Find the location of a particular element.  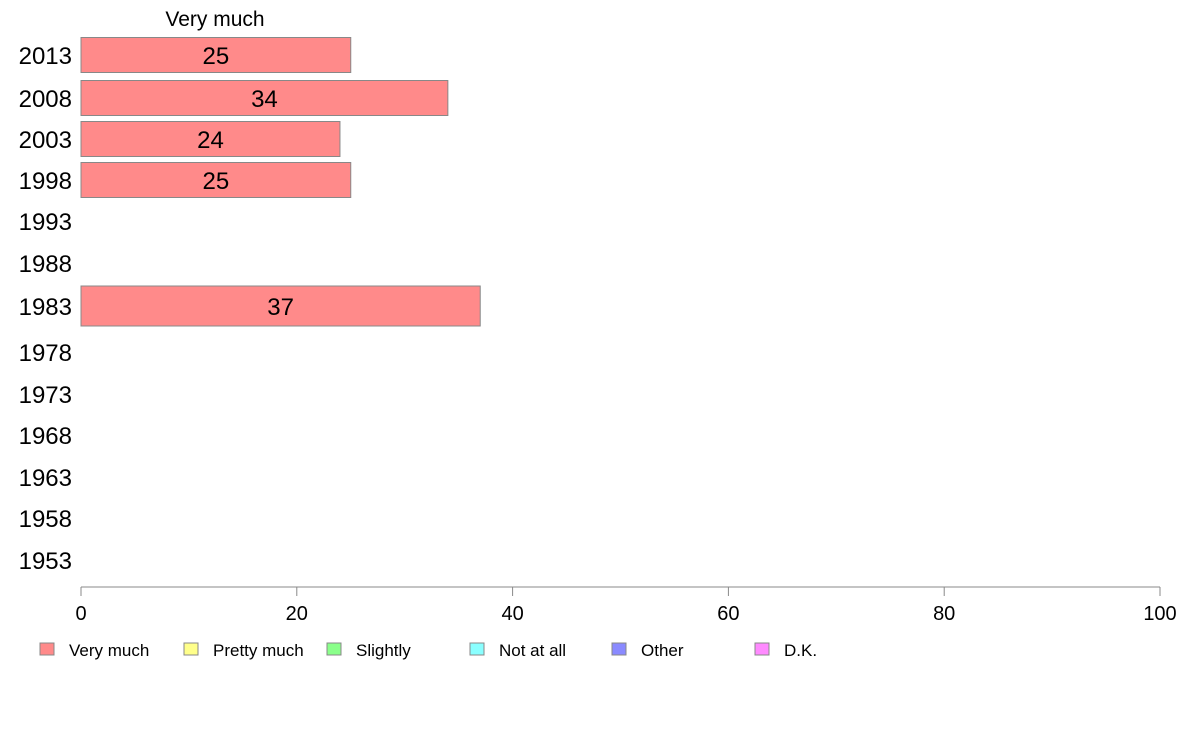

bar-value-label-2008: 34 is located at coordinates (264, 99).